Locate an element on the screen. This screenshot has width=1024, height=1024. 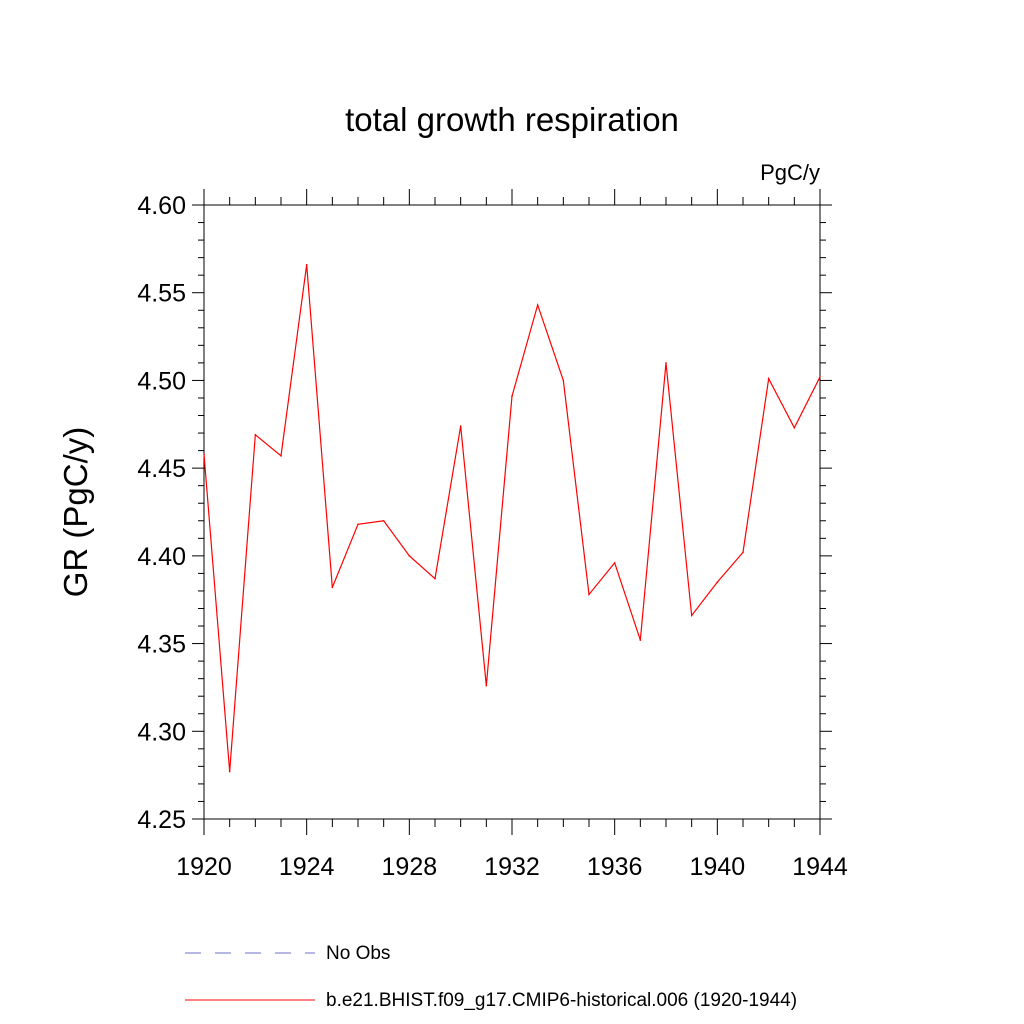
chart-title: total growth respiration is located at coordinates (512, 119).